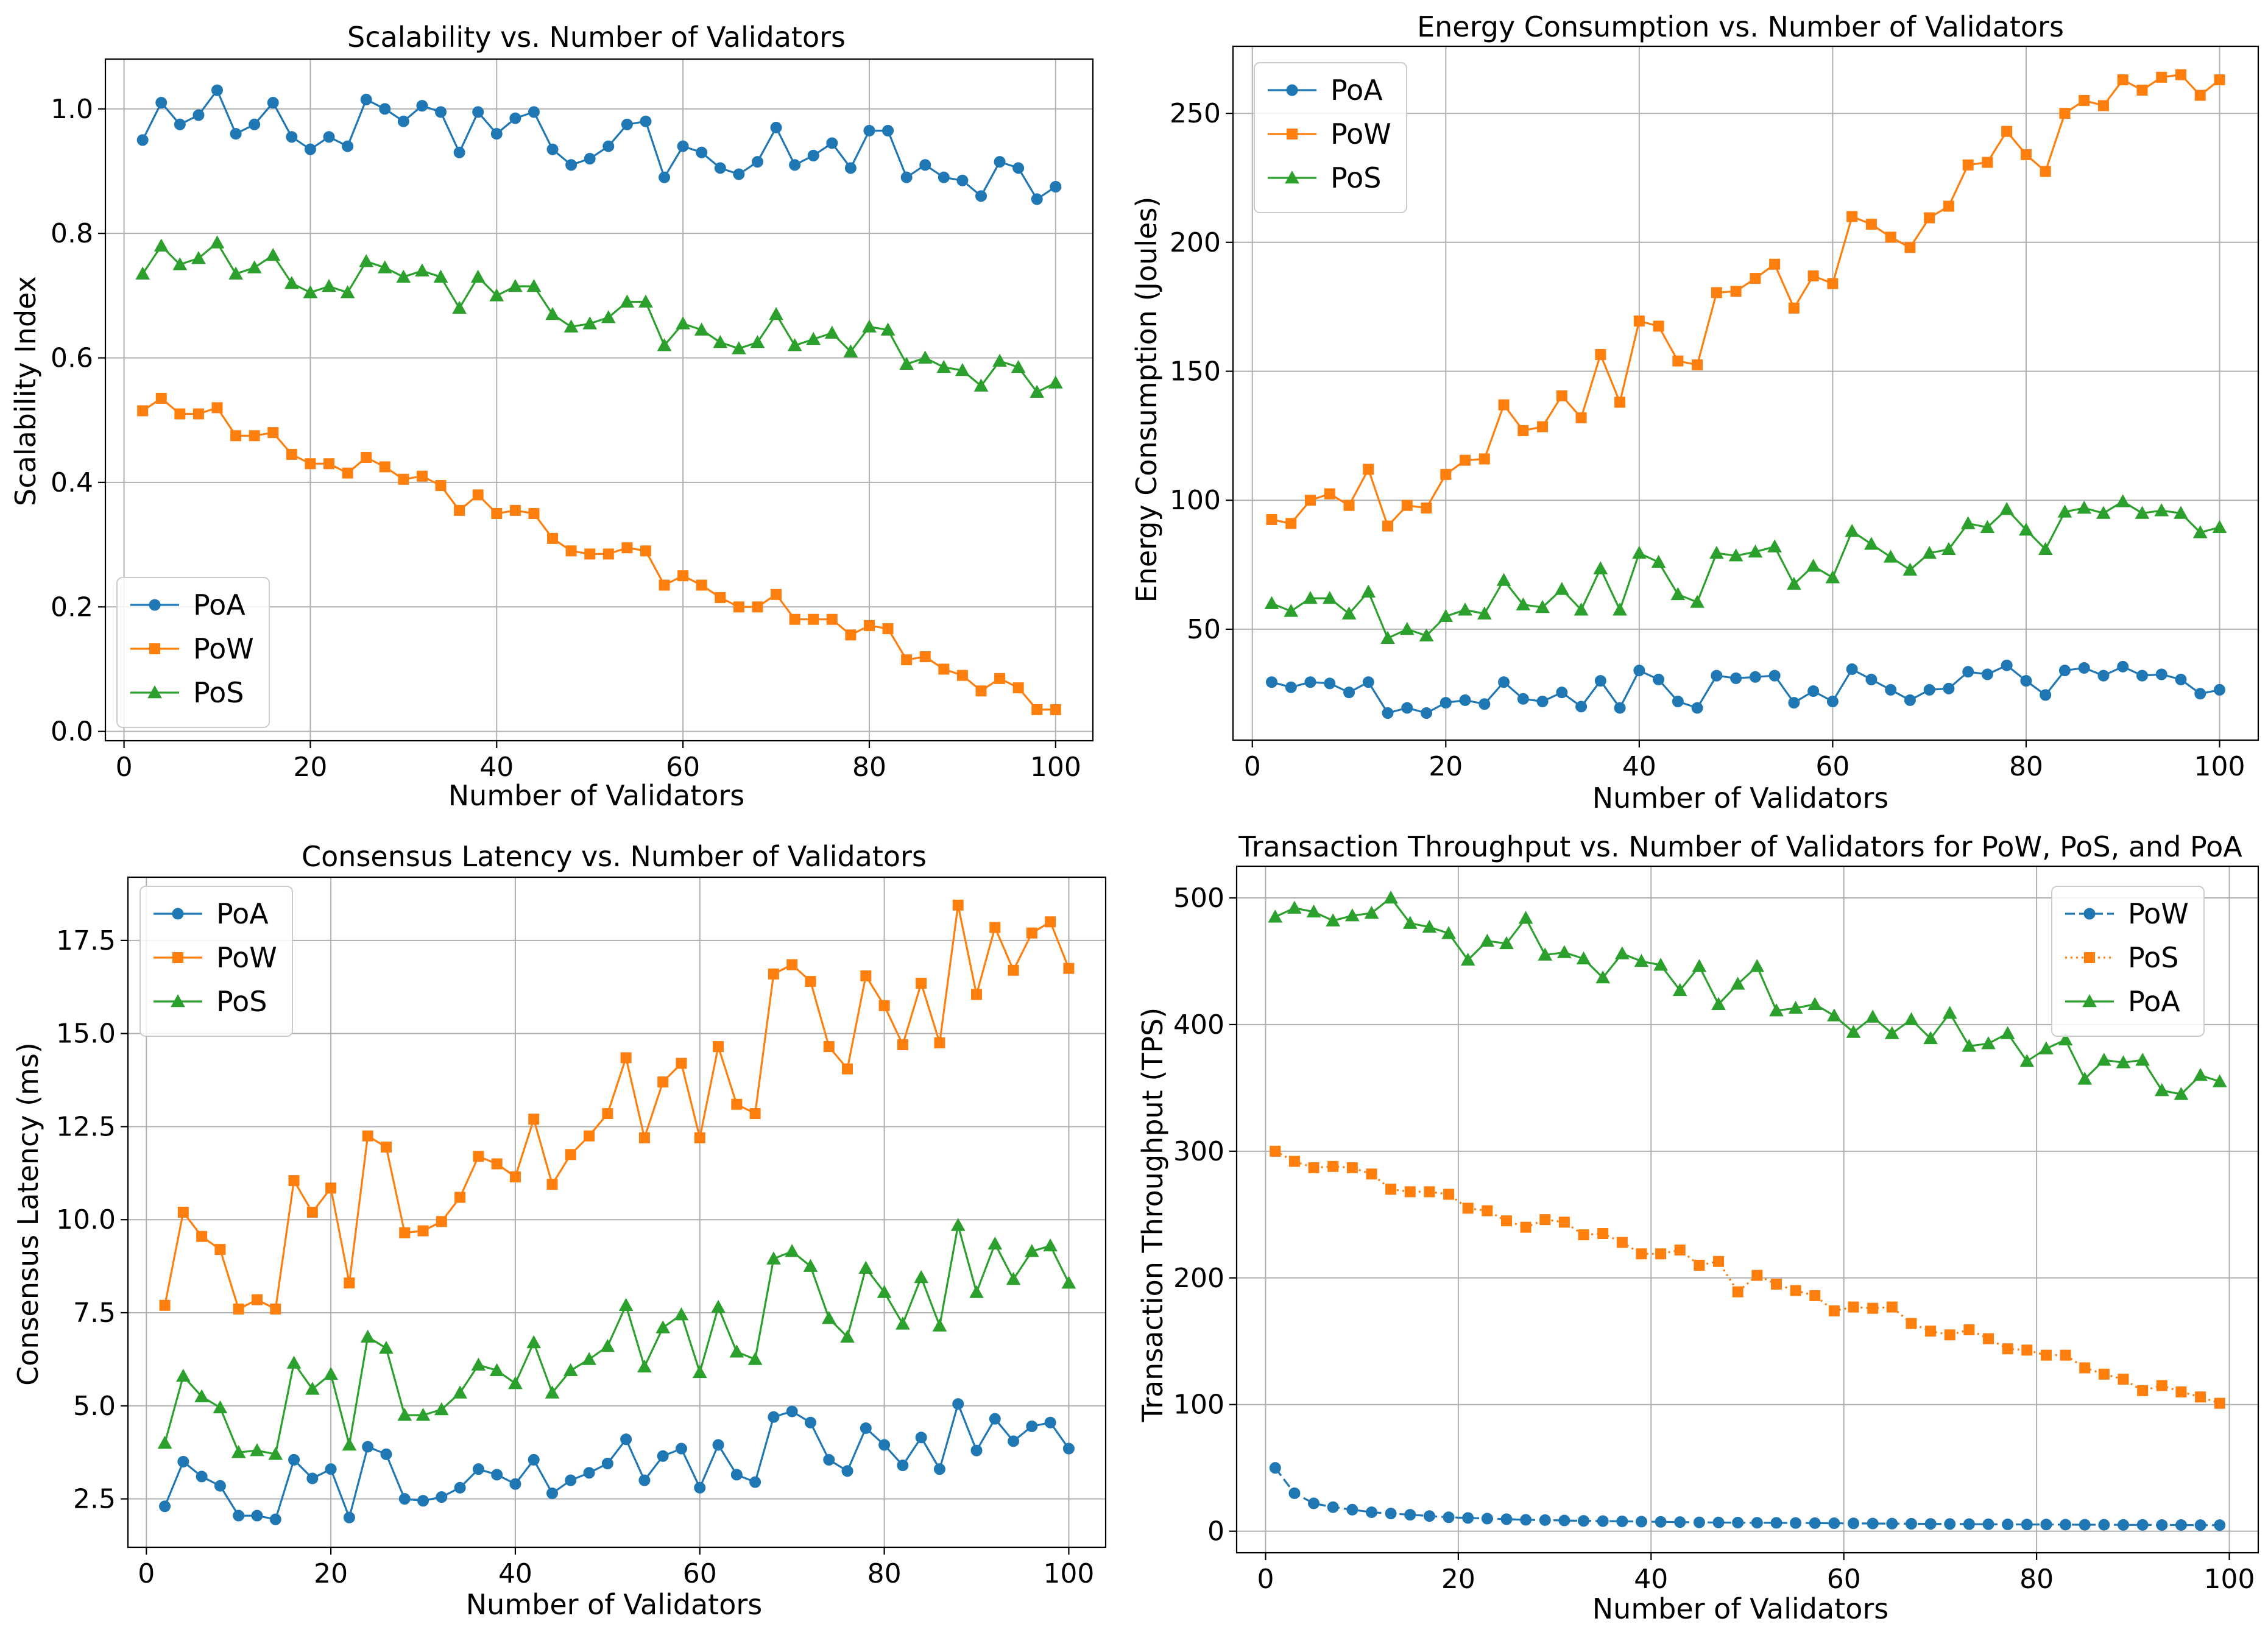  I want to click on scalability-y-tick-label: 0.6, so click(72, 358).